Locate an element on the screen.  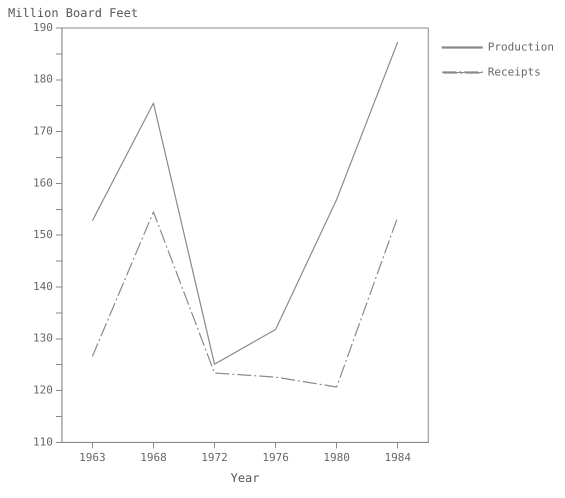
legend-label: Production is located at coordinates (521, 47).